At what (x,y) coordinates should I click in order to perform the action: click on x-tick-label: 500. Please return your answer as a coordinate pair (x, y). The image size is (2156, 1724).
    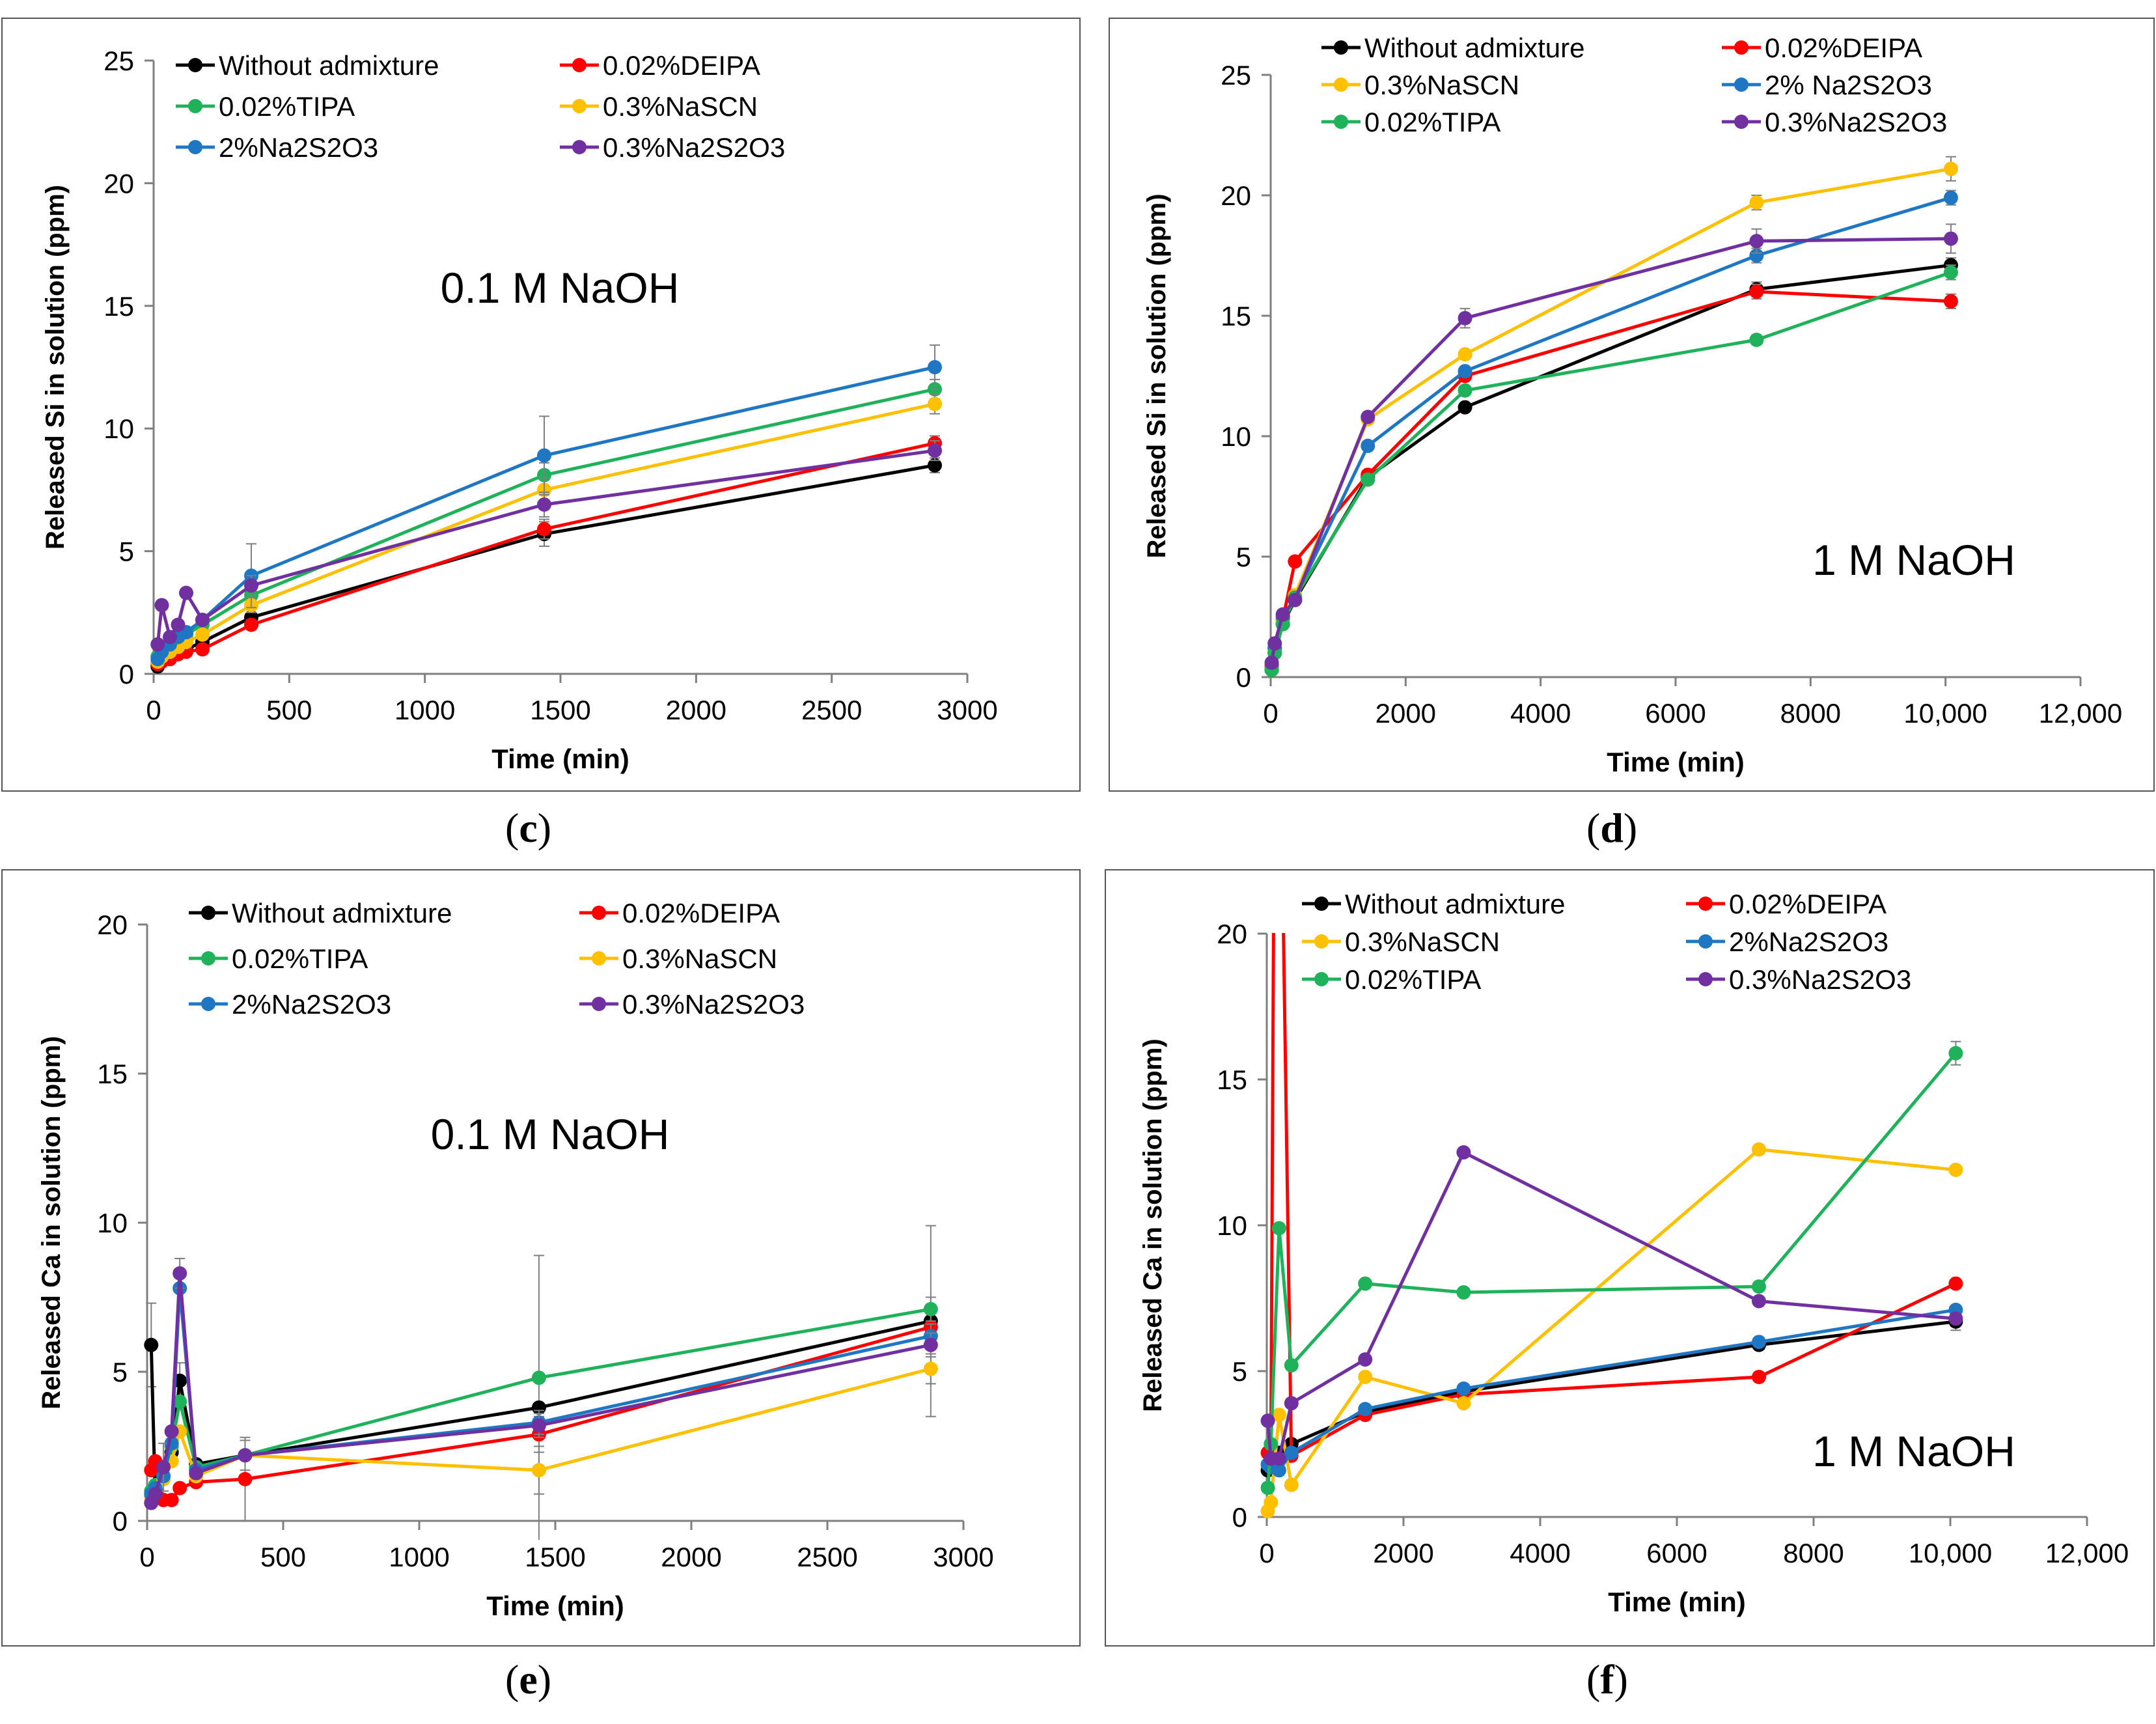
    Looking at the image, I should click on (283, 1557).